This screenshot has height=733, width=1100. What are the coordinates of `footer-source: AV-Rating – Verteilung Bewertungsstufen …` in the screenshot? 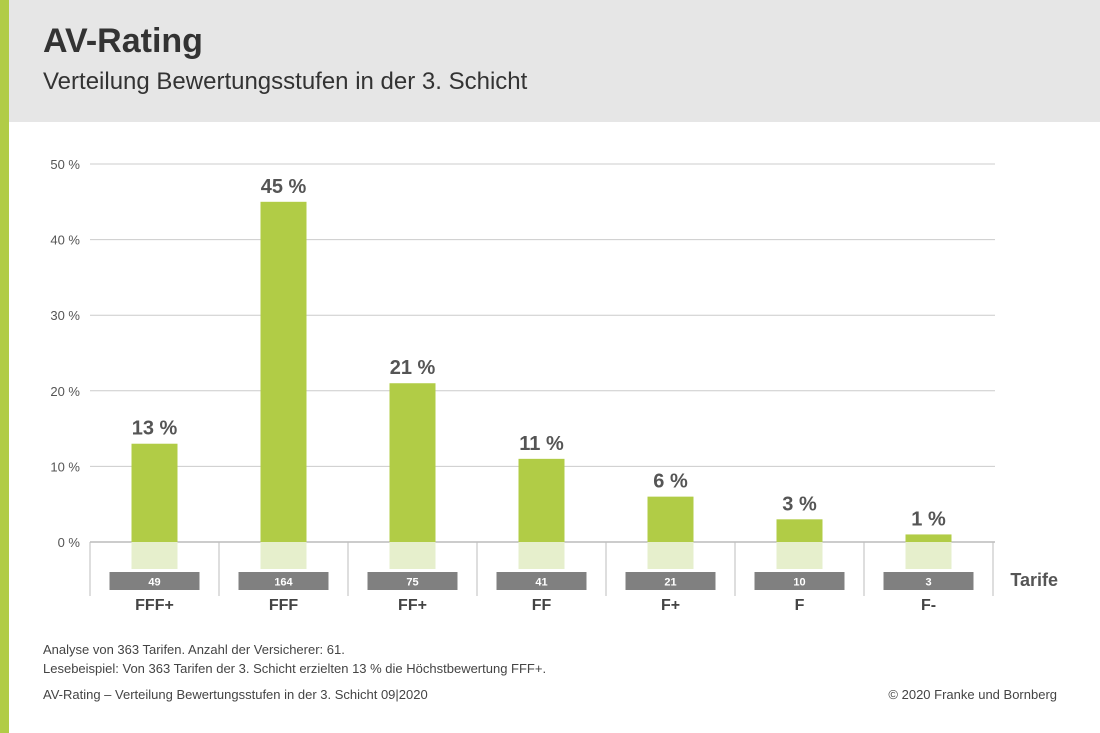 It's located at (235, 694).